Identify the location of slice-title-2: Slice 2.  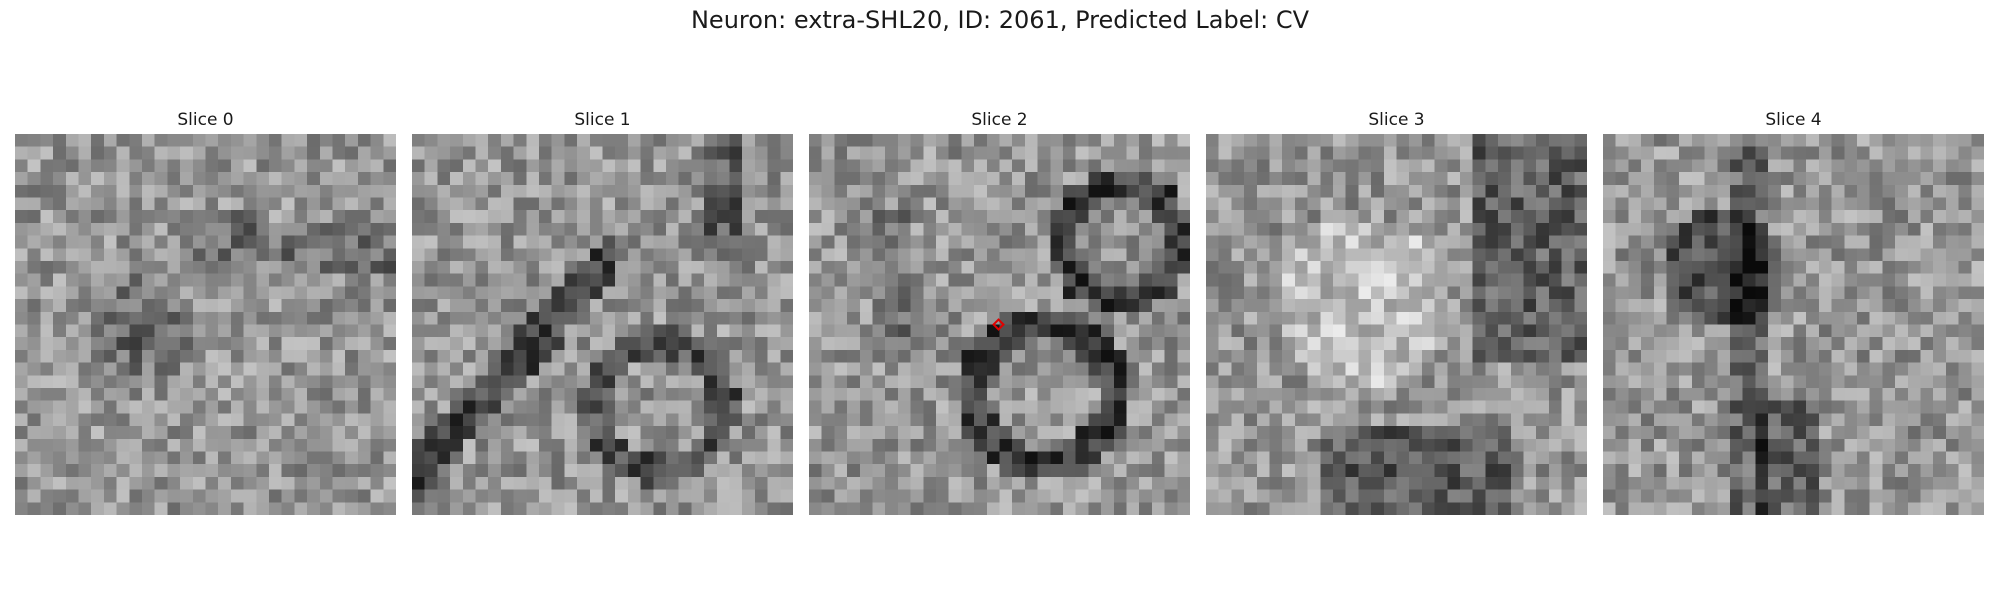
(999, 120).